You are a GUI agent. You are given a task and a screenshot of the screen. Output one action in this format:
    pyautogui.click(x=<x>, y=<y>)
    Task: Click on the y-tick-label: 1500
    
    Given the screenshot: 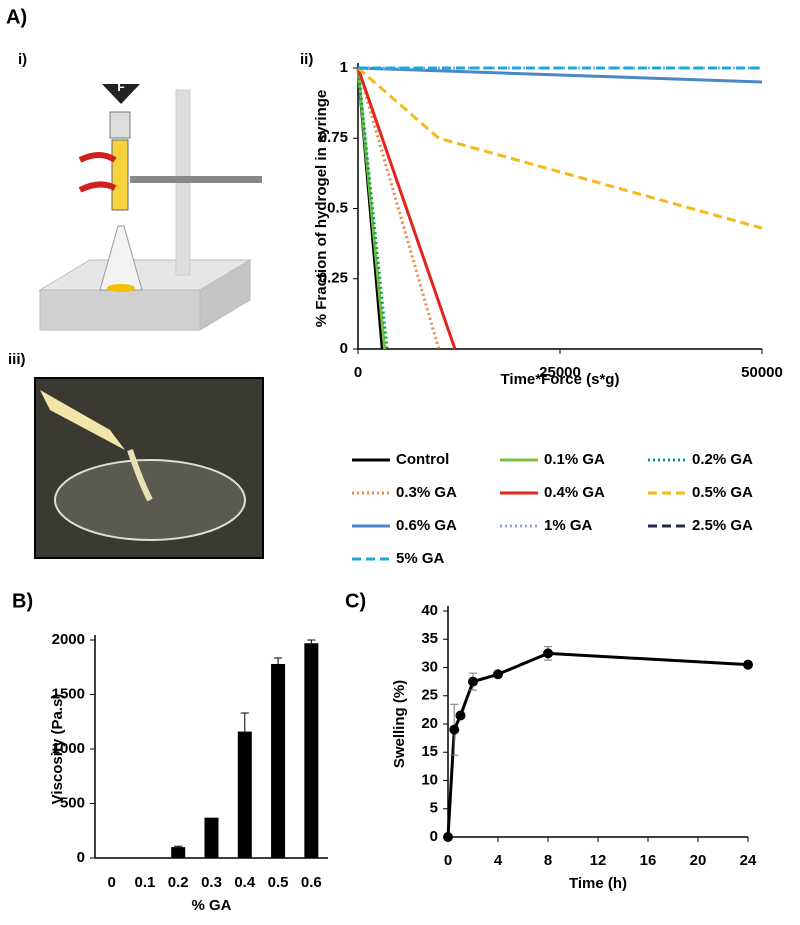 What is the action you would take?
    pyautogui.click(x=68, y=693)
    